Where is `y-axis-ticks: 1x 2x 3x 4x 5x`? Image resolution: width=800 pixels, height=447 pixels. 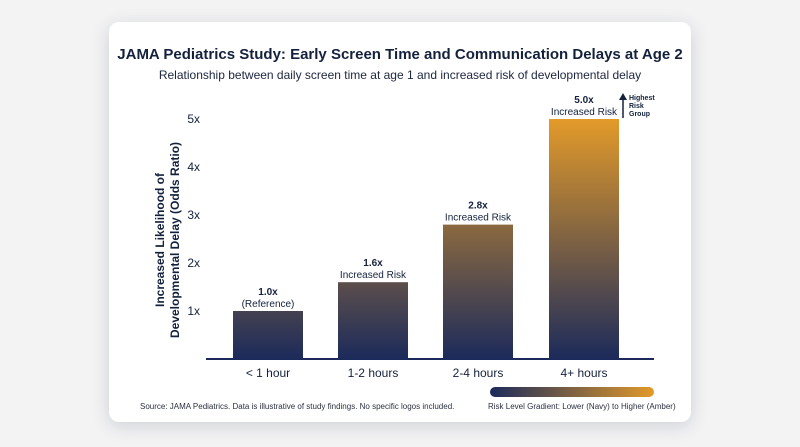 y-axis-ticks: 1x 2x 3x 4x 5x is located at coordinates (193, 215).